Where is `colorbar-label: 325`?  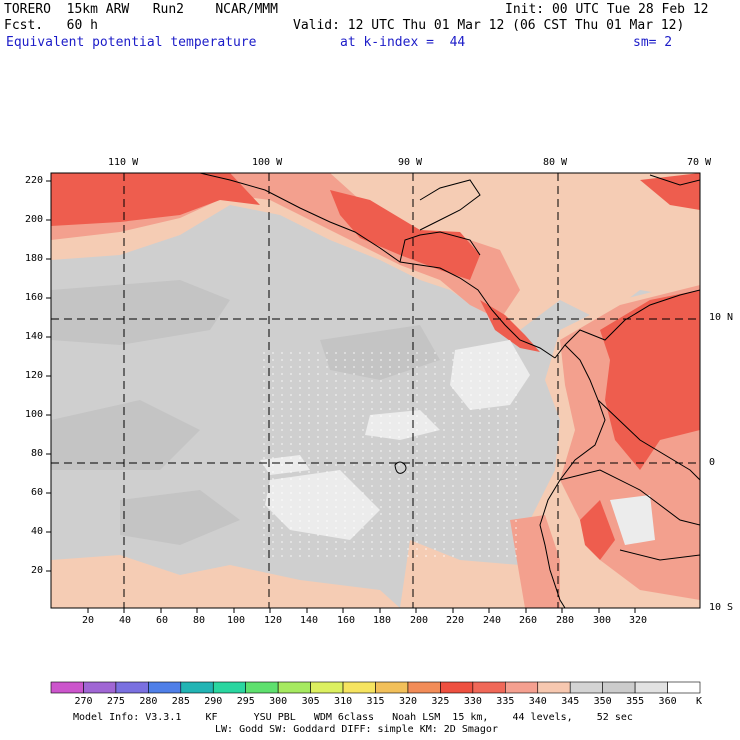 colorbar-label: 325 is located at coordinates (440, 701).